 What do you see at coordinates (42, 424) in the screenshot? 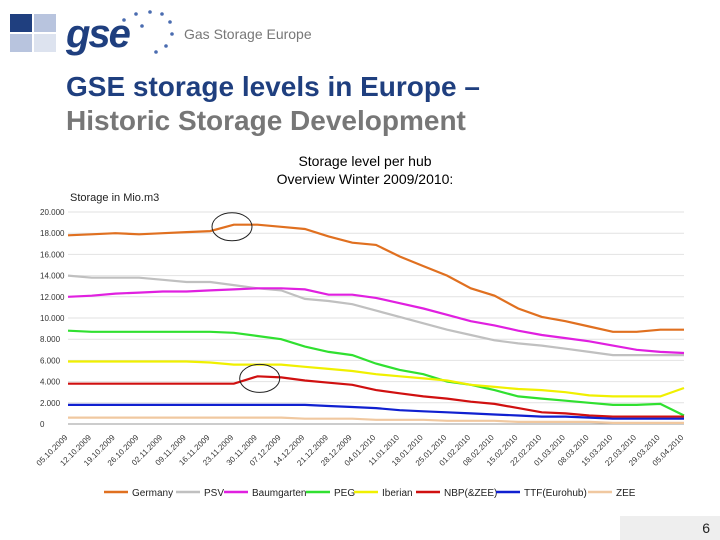
I see `y-tick-label: 0` at bounding box center [42, 424].